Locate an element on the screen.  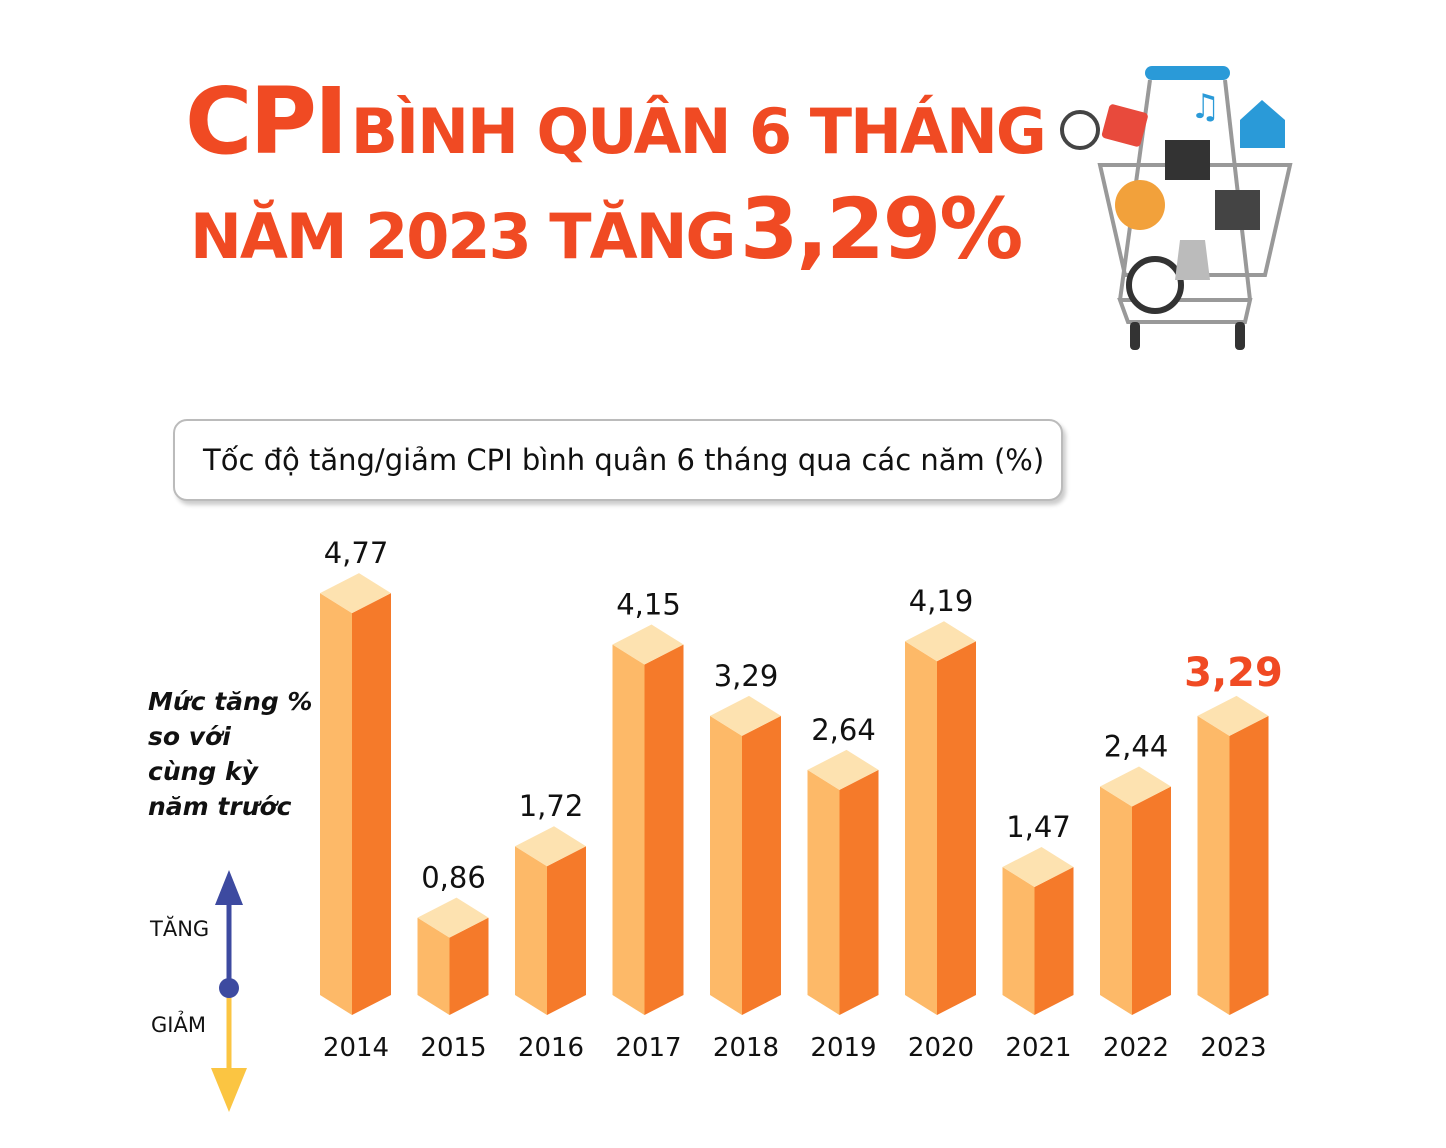
axis-note: Mức tăng % so với cùng kỳ năm trước is located at coordinates (230, 754).